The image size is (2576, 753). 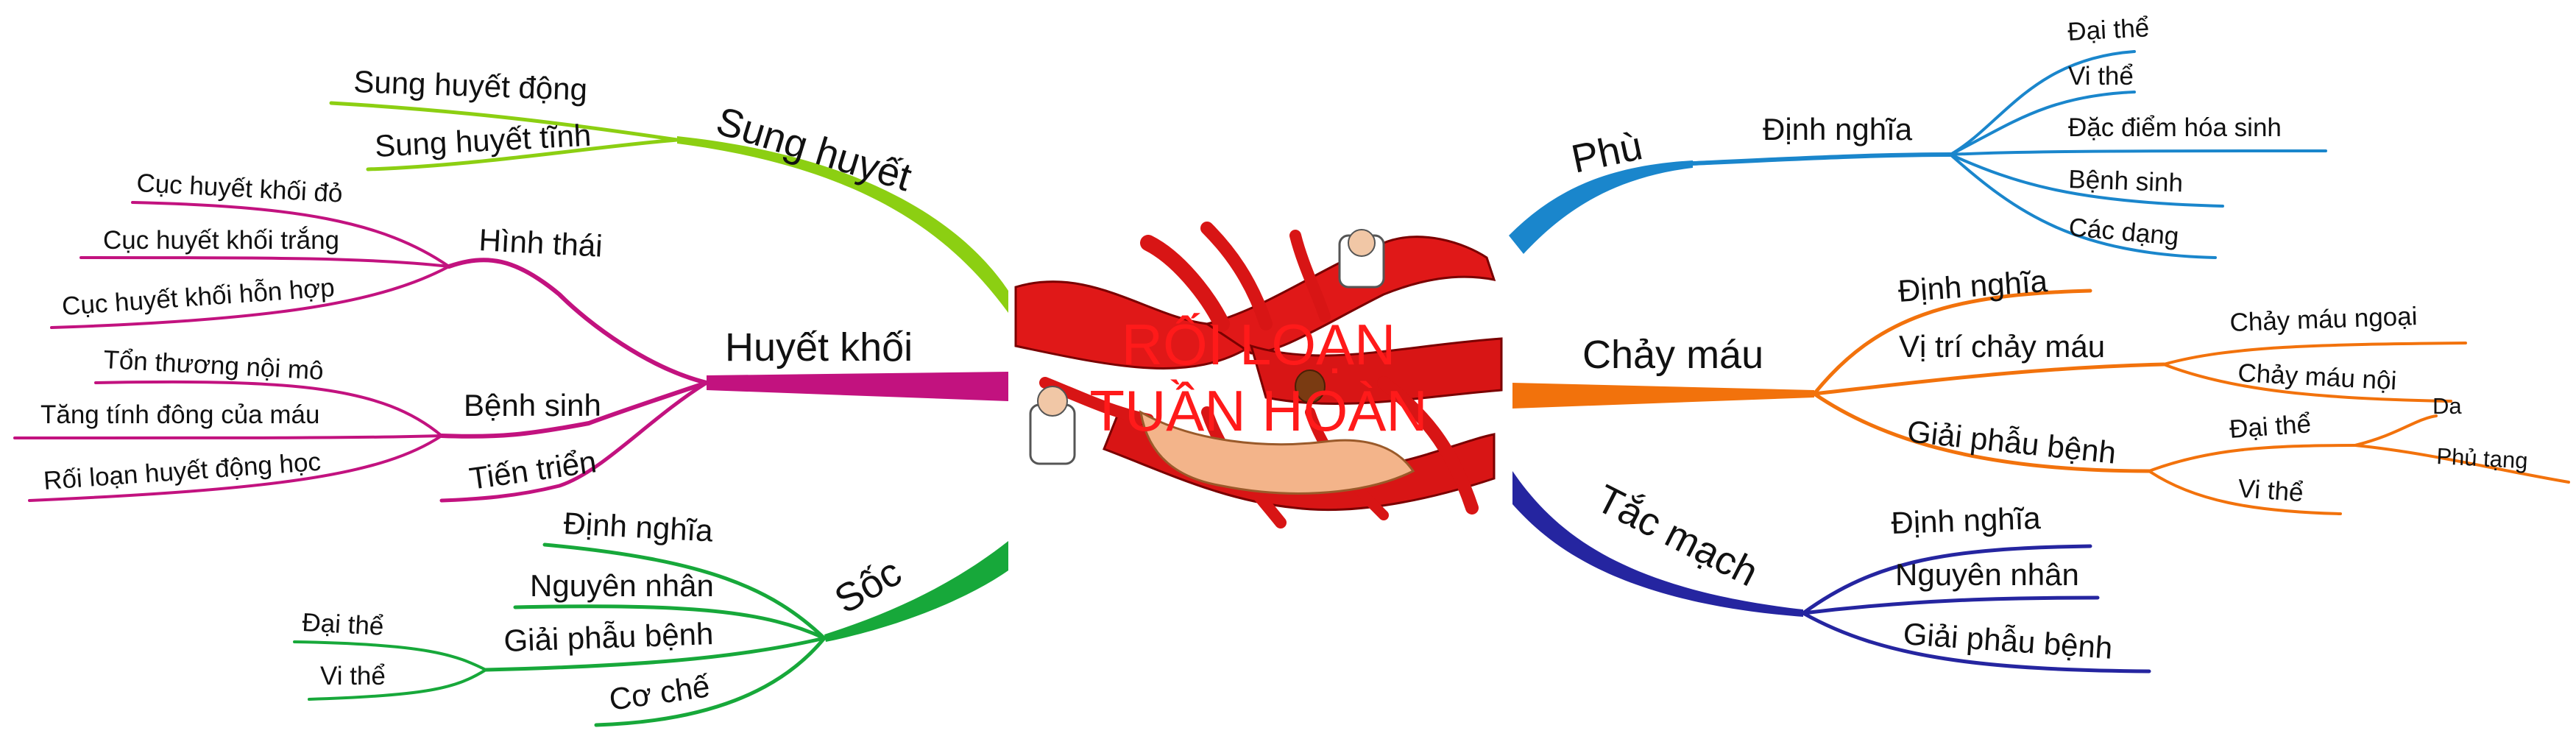 What do you see at coordinates (2270, 426) in the screenshot?
I see `chay-mau-dai-the: Đại thể` at bounding box center [2270, 426].